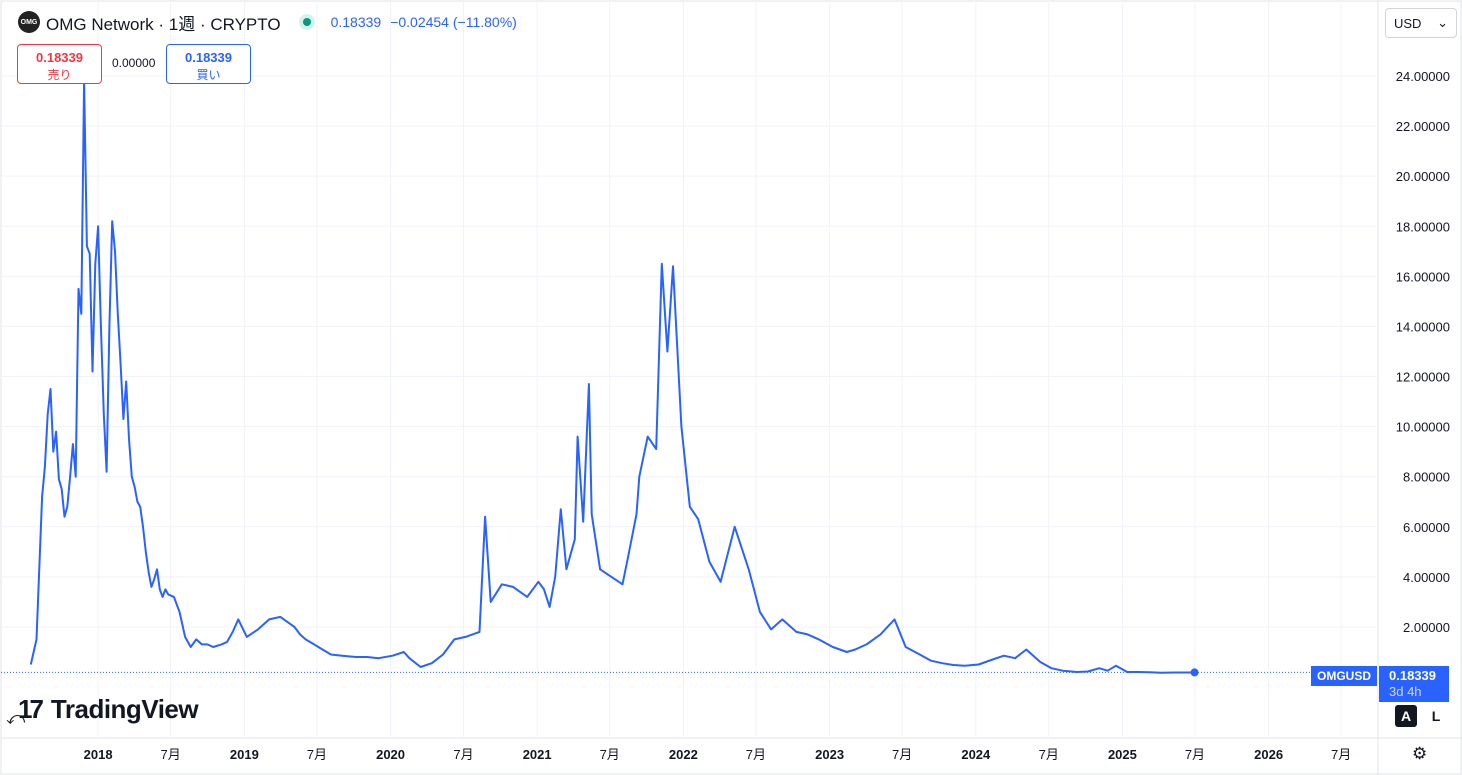  What do you see at coordinates (163, 24) in the screenshot?
I see `symbol-title: OMG Network · 1週 · CRYPTO` at bounding box center [163, 24].